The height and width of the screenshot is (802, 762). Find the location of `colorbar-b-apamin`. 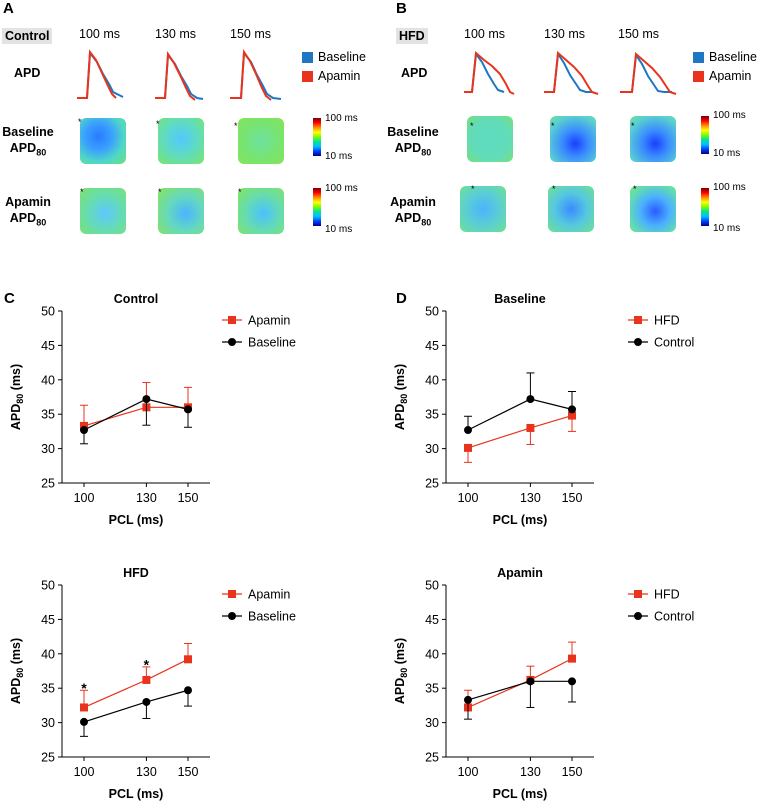

colorbar-b-apamin is located at coordinates (705, 207).